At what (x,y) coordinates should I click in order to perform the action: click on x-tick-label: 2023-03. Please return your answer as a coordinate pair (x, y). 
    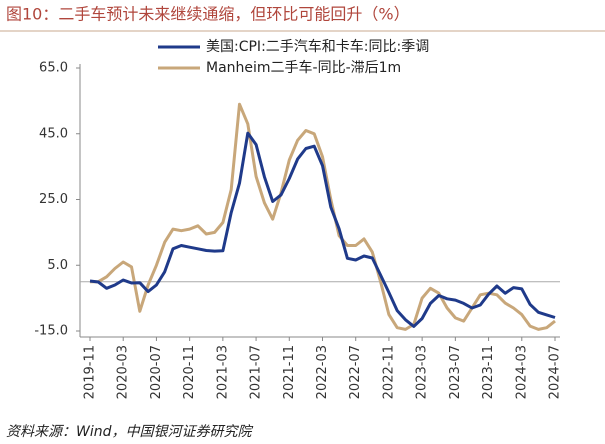
    Looking at the image, I should click on (422, 372).